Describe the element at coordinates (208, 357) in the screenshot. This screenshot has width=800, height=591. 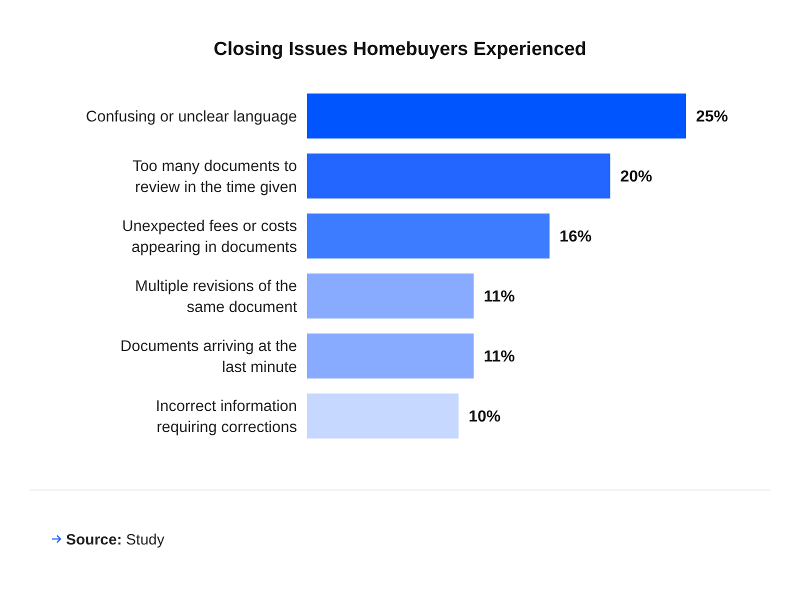
I see `y-tick-label: Documents arriving at the last minute` at that location.